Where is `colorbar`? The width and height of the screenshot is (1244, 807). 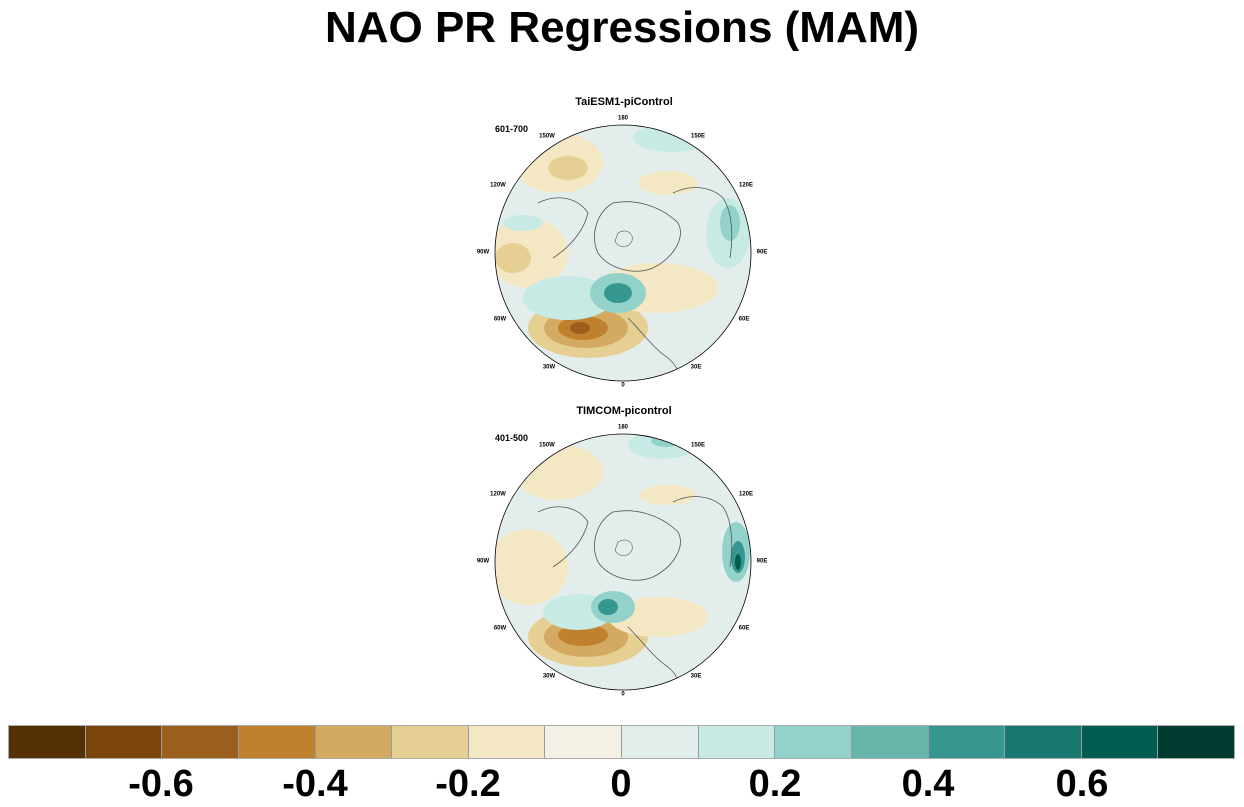 colorbar is located at coordinates (621, 742).